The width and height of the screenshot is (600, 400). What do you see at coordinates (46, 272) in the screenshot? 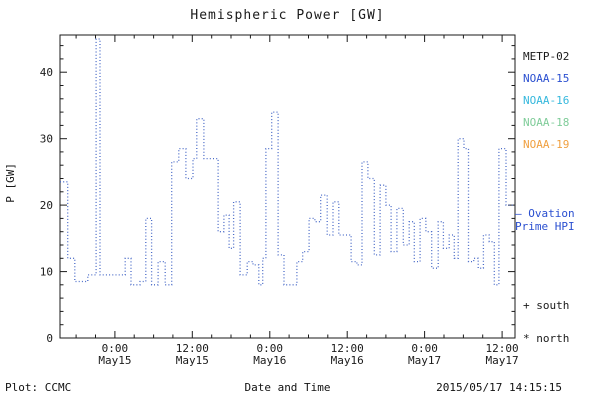
I see `y-tick-label: 10` at bounding box center [46, 272].